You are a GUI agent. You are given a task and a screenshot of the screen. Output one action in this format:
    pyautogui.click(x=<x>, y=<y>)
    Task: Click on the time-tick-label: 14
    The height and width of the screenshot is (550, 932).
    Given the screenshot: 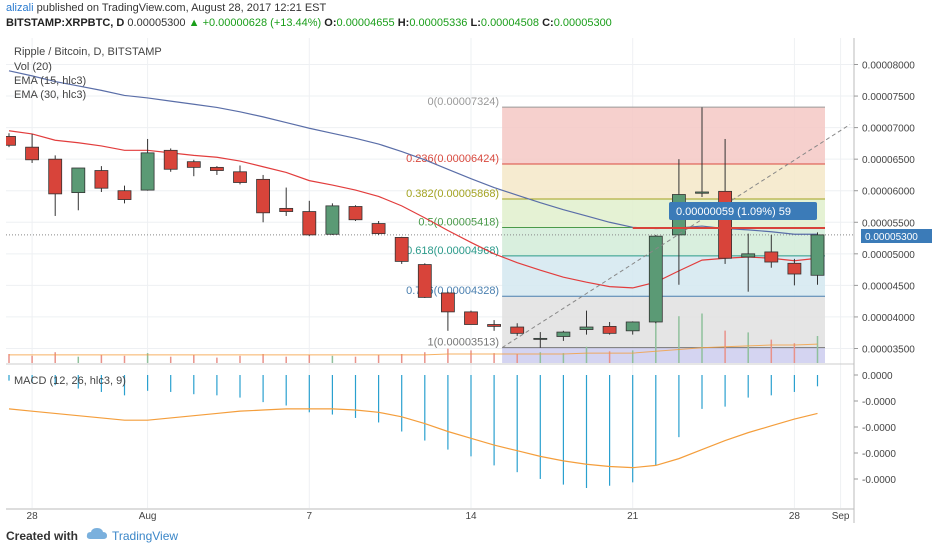 What is the action you would take?
    pyautogui.click(x=471, y=516)
    